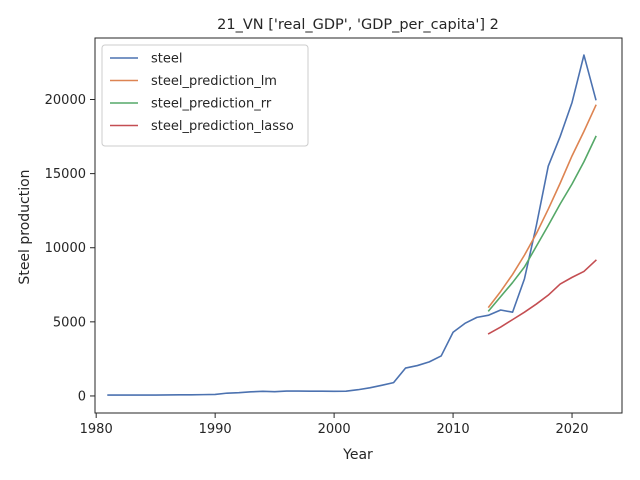  What do you see at coordinates (571, 429) in the screenshot?
I see `x-tick-label: 2020` at bounding box center [571, 429].